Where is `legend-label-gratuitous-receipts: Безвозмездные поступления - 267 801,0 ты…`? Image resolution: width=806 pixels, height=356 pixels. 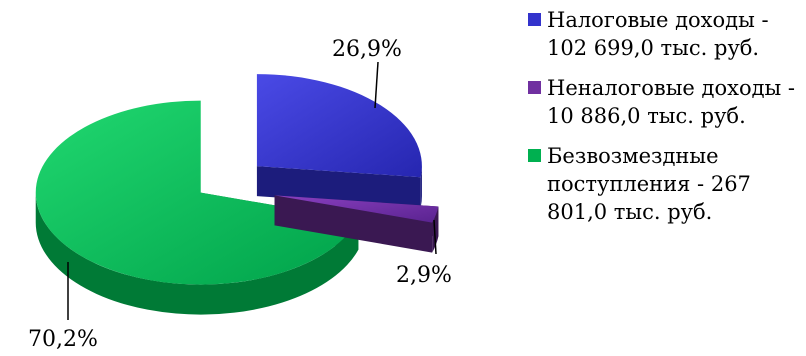 legend-label-gratuitous-receipts: Безвозмездные поступления - 267 801,0 ты… is located at coordinates (649, 184).